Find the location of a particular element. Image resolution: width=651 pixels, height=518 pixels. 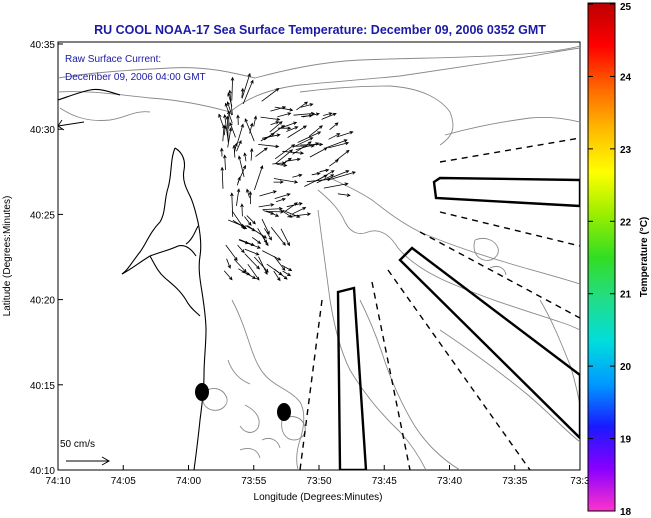

colorbar-tick-label: 25 is located at coordinates (626, 7).